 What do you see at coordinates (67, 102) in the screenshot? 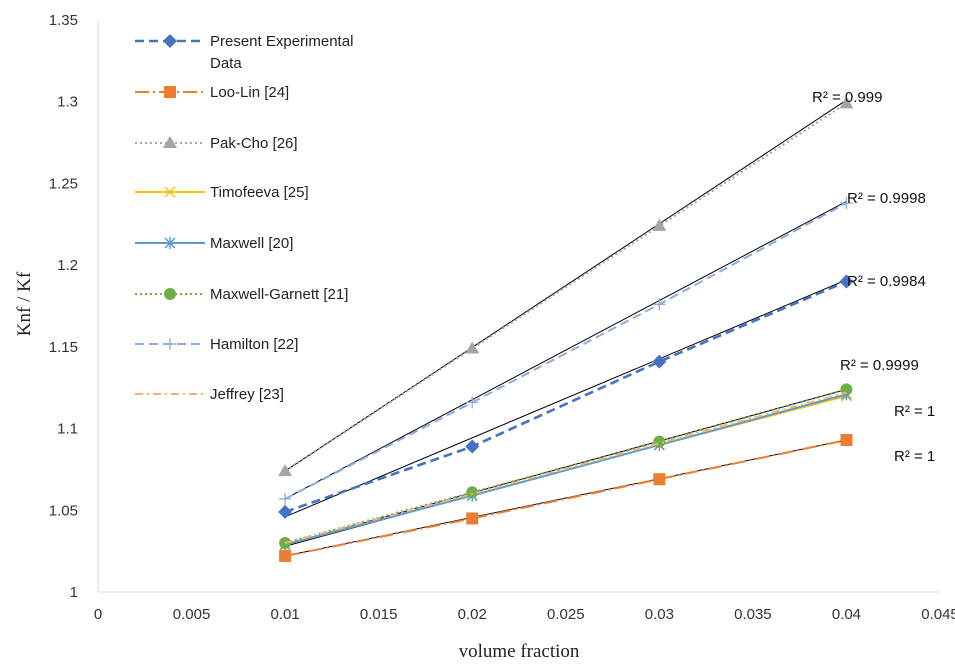
I see `y-tick-label: 1.3` at bounding box center [67, 102].